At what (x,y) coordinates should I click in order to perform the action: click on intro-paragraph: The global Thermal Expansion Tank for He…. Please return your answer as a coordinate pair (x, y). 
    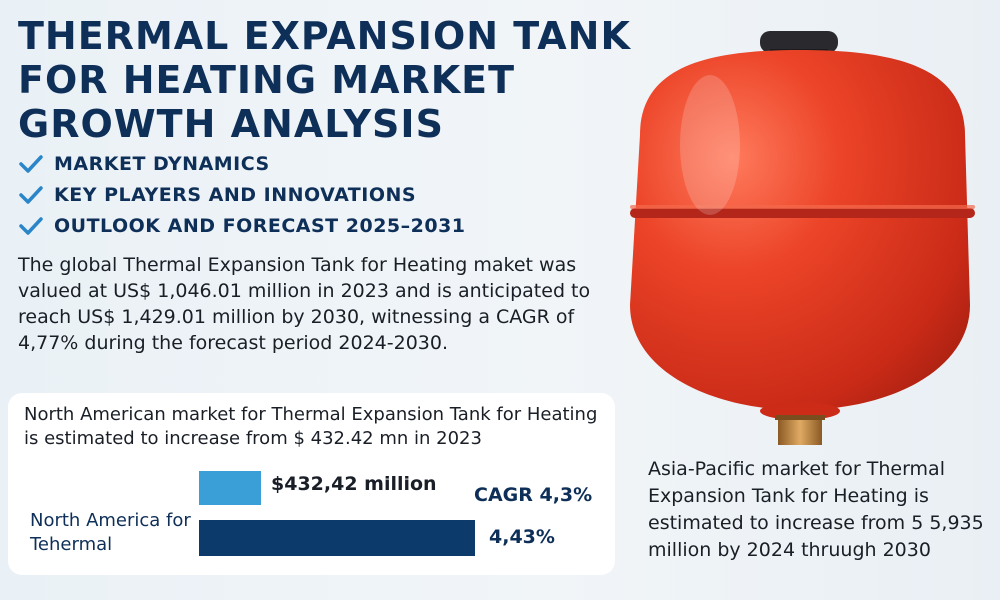
    Looking at the image, I should click on (304, 304).